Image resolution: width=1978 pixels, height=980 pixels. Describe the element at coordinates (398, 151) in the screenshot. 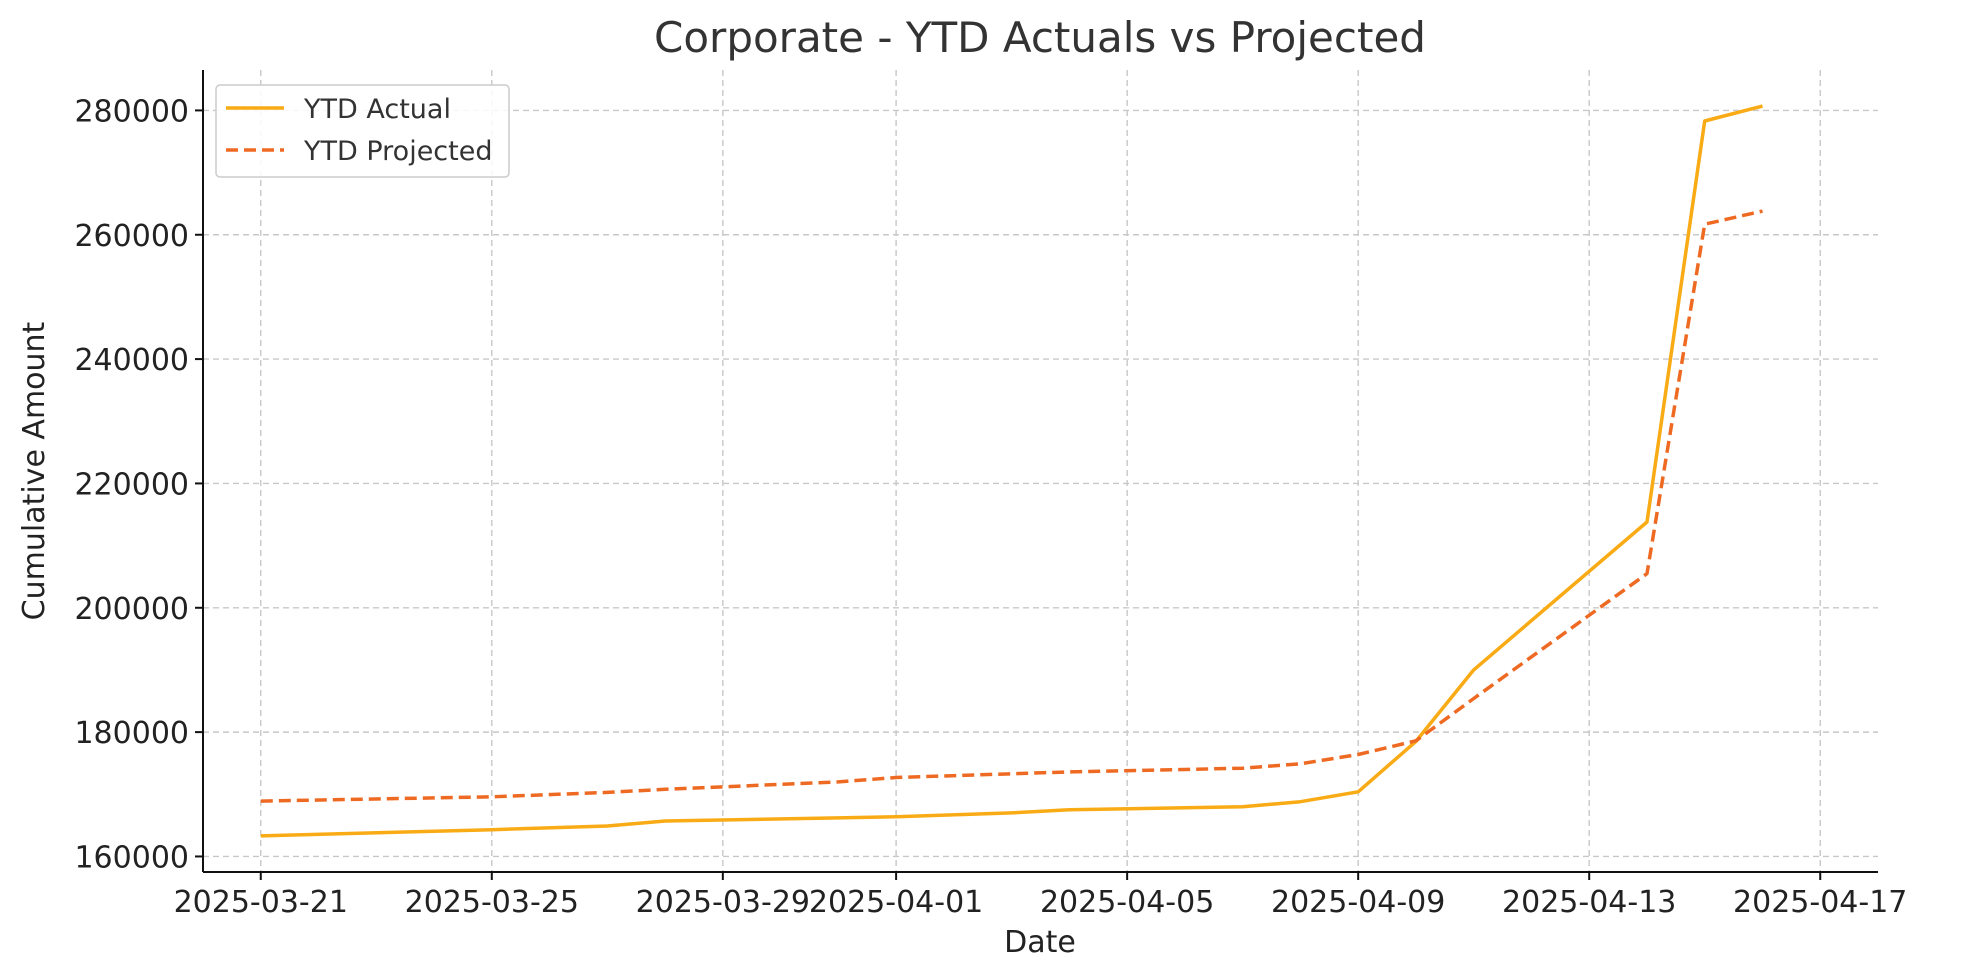

I see `legend-label-ytd-projected: YTD Projected` at that location.